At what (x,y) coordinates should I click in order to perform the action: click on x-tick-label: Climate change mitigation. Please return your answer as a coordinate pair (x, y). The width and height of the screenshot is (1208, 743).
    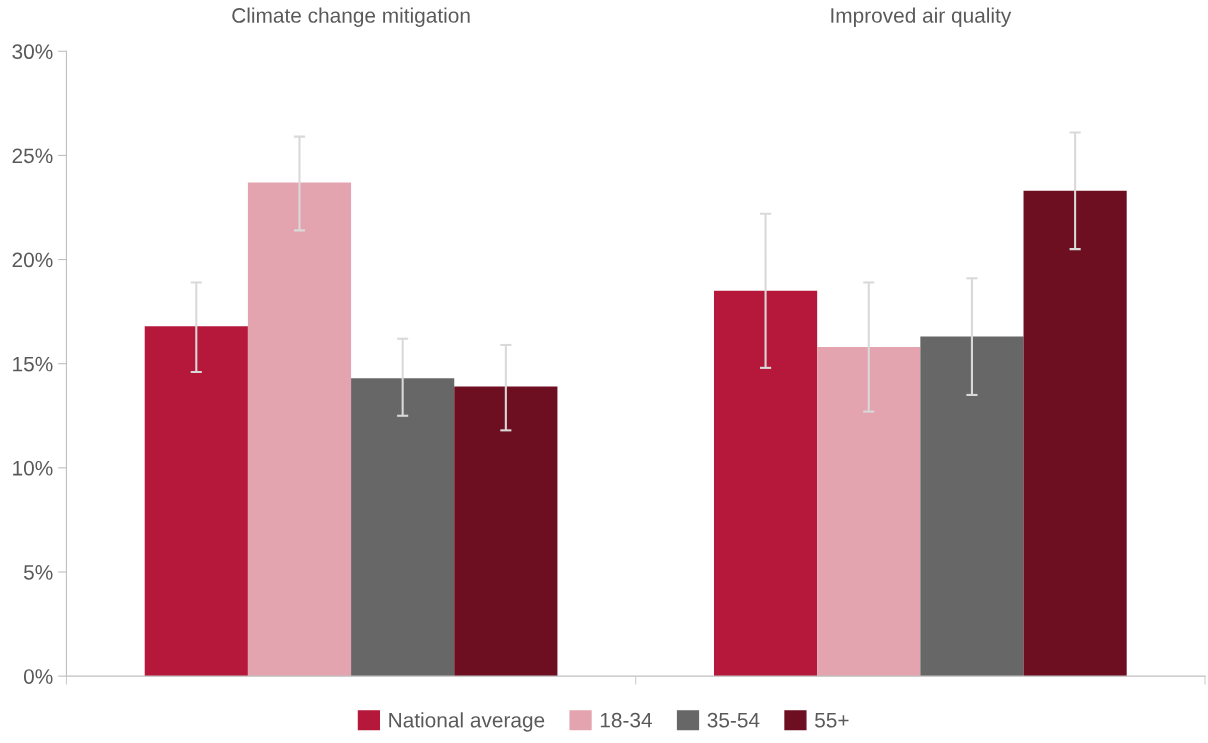
    Looking at the image, I should click on (351, 17).